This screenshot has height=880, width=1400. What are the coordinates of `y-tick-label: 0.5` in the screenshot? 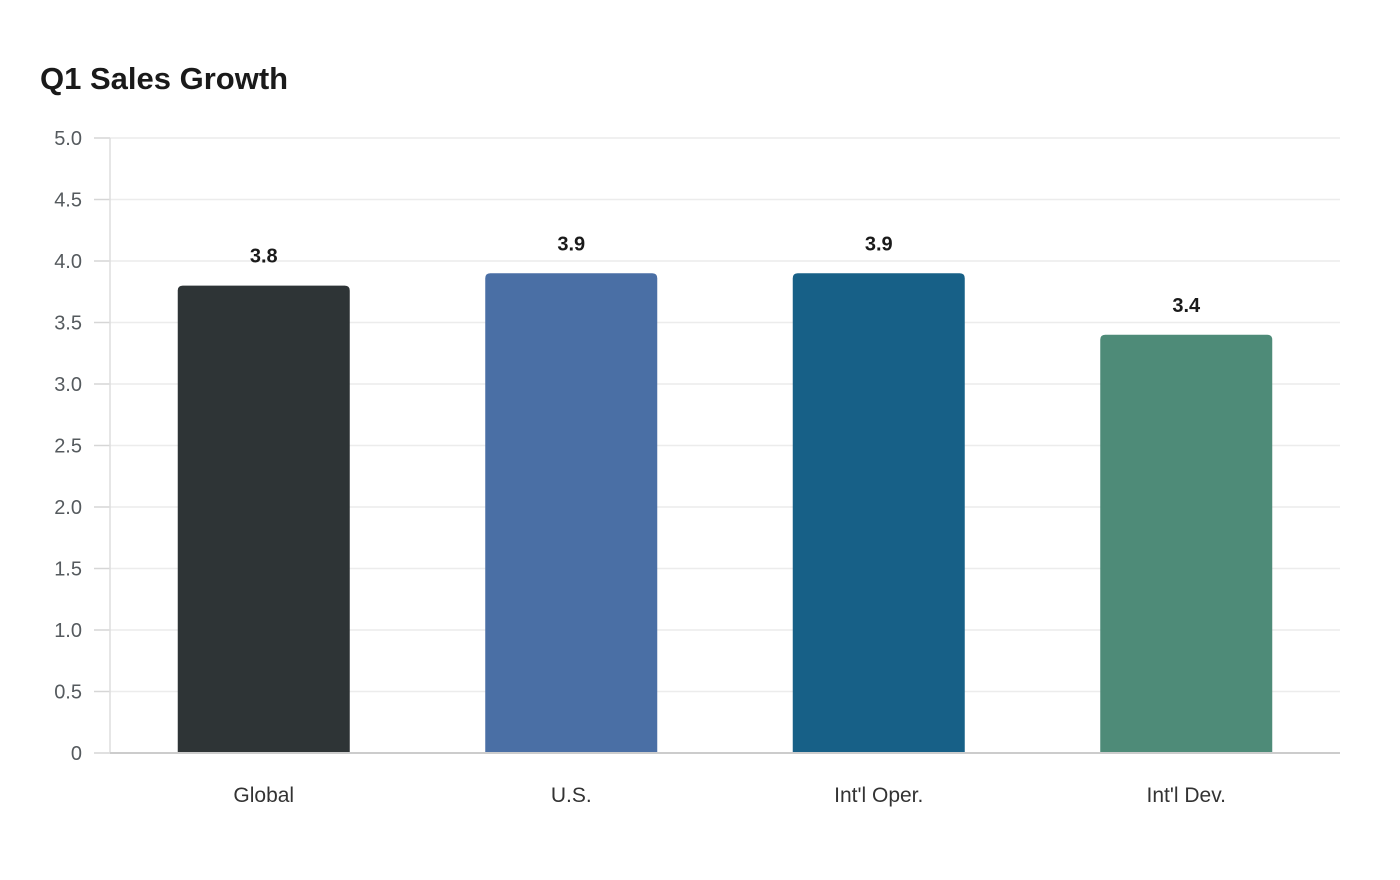 It's located at (68, 693).